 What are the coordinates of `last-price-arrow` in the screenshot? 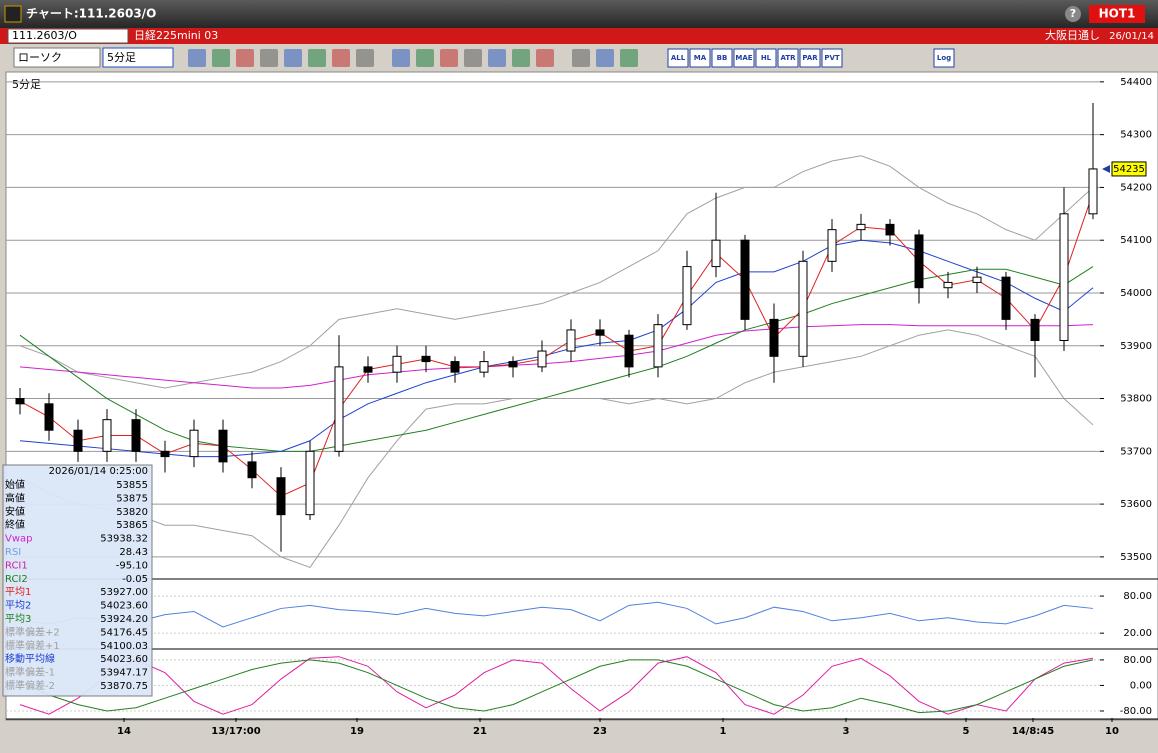 It's located at (1106, 168).